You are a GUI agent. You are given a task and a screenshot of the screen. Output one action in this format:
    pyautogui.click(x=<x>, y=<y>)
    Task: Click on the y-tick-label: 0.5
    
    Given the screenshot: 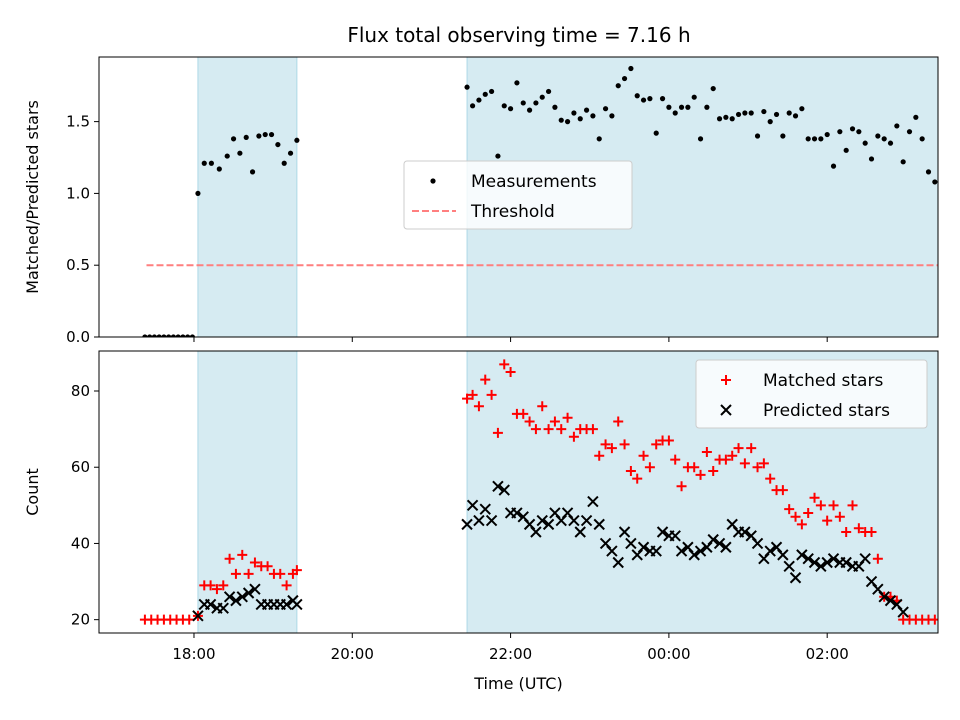 What is the action you would take?
    pyautogui.click(x=78, y=265)
    